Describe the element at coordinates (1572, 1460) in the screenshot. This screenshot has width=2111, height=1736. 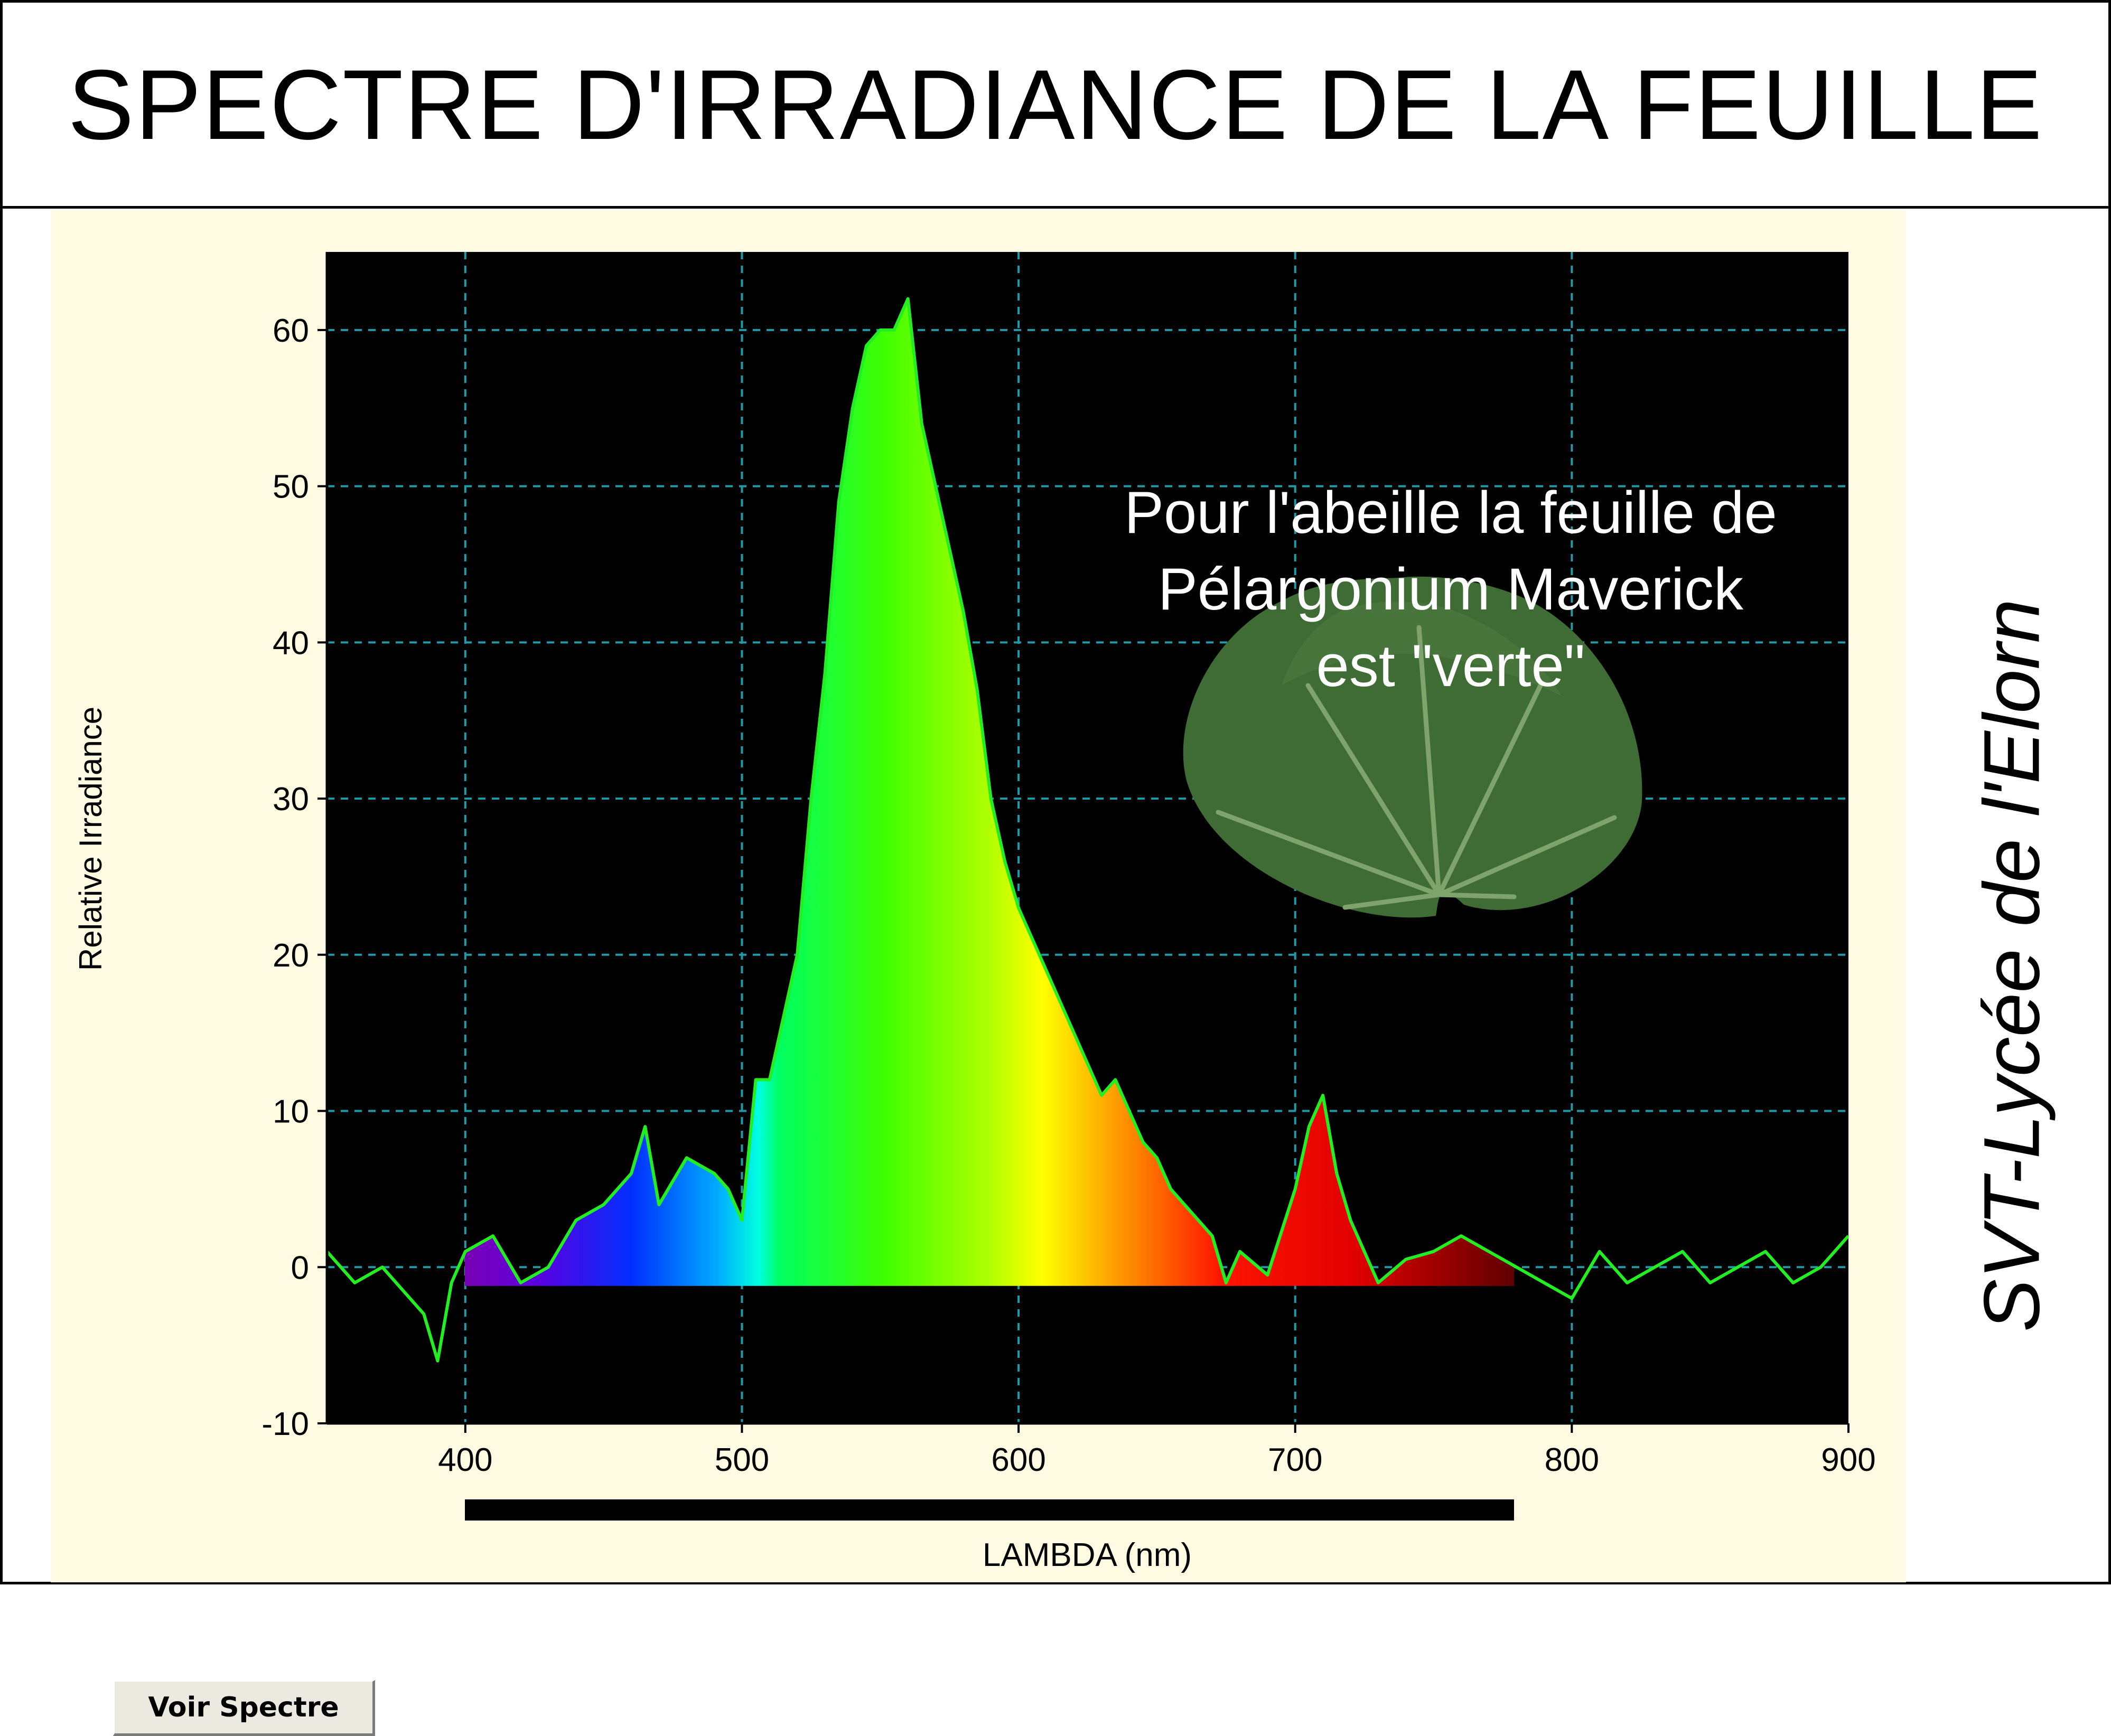
I see `x-tick-label: 800` at that location.